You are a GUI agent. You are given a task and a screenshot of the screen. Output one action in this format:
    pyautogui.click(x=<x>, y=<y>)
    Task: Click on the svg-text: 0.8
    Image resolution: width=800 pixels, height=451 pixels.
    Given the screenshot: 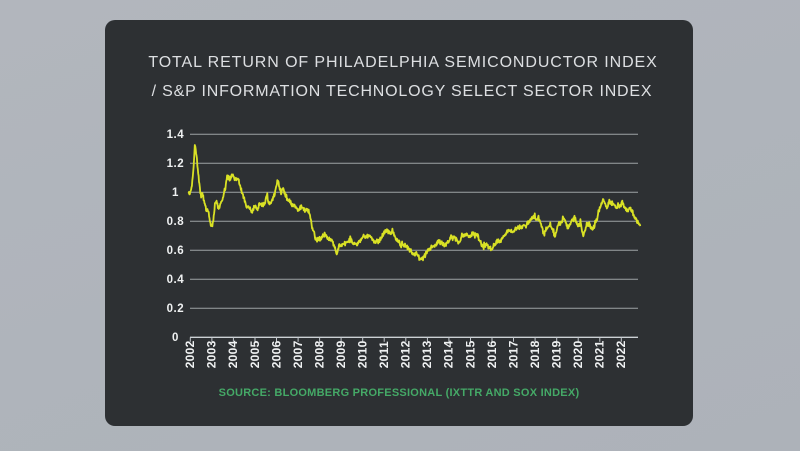 What is the action you would take?
    pyautogui.click(x=176, y=222)
    